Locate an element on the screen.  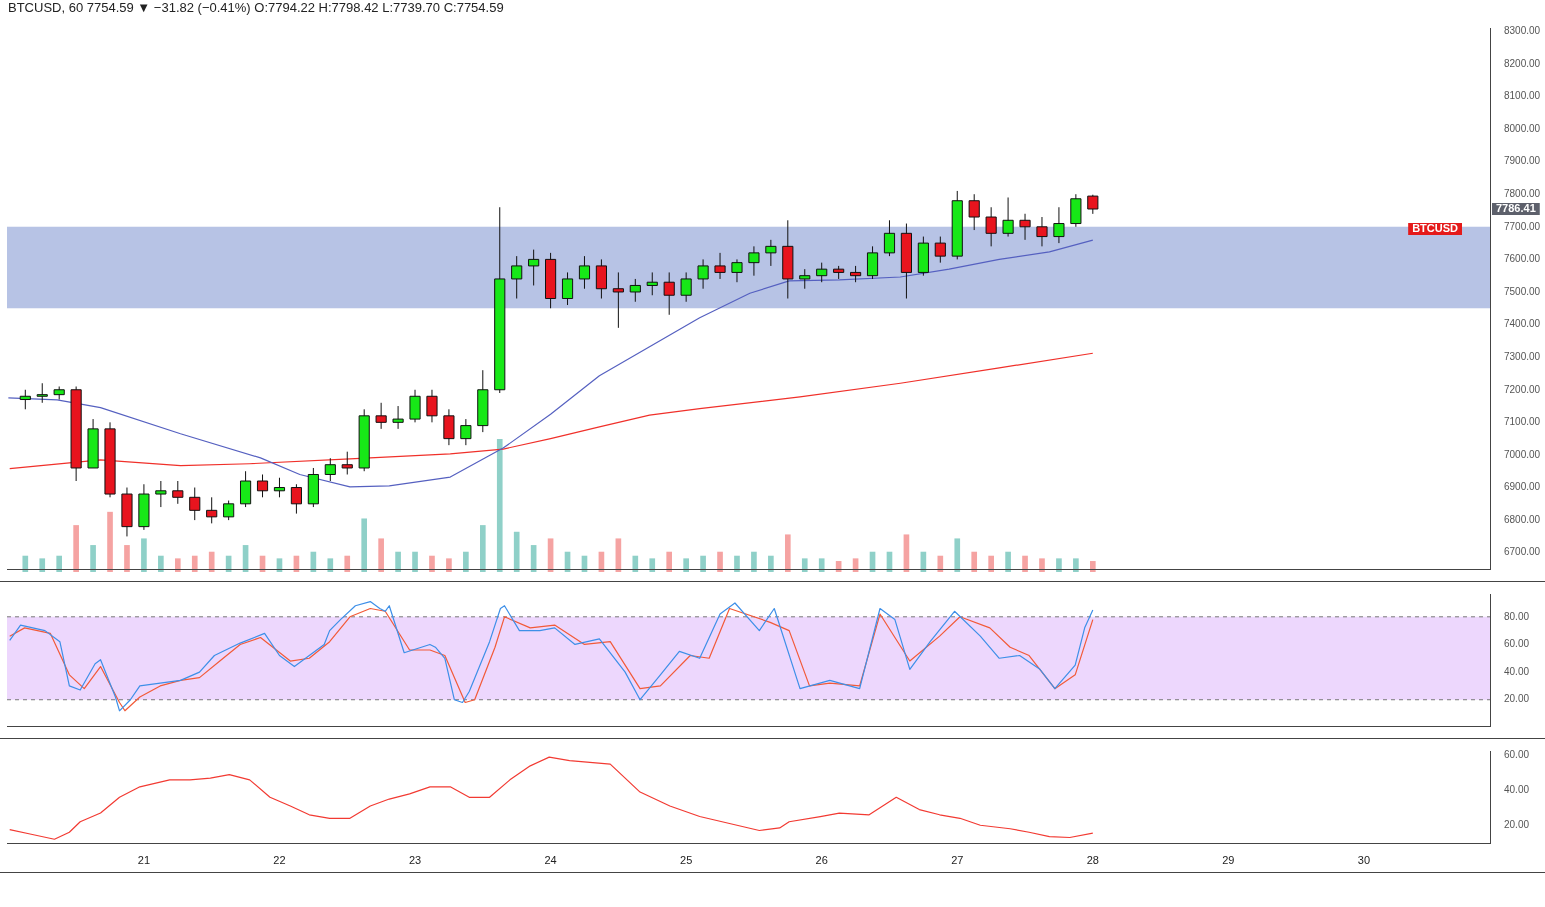
y-tick-label: 80.00 is located at coordinates (1517, 616).